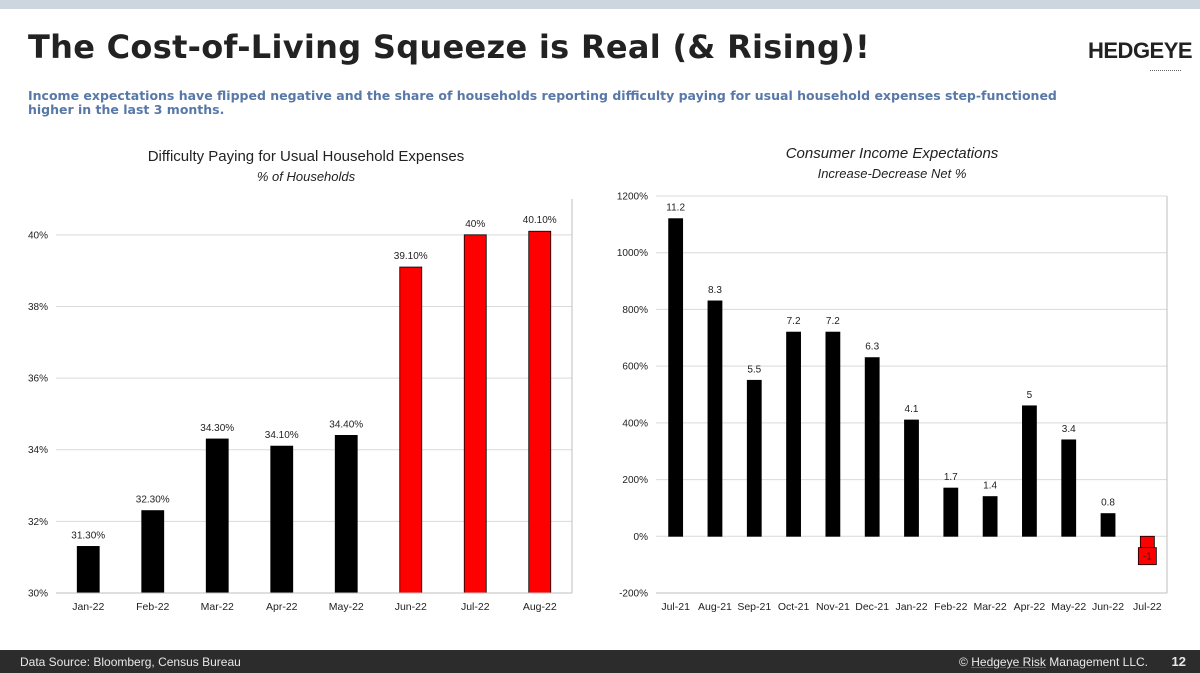 Image resolution: width=1200 pixels, height=673 pixels. Describe the element at coordinates (990, 486) in the screenshot. I see `data-label: 1.4` at that location.